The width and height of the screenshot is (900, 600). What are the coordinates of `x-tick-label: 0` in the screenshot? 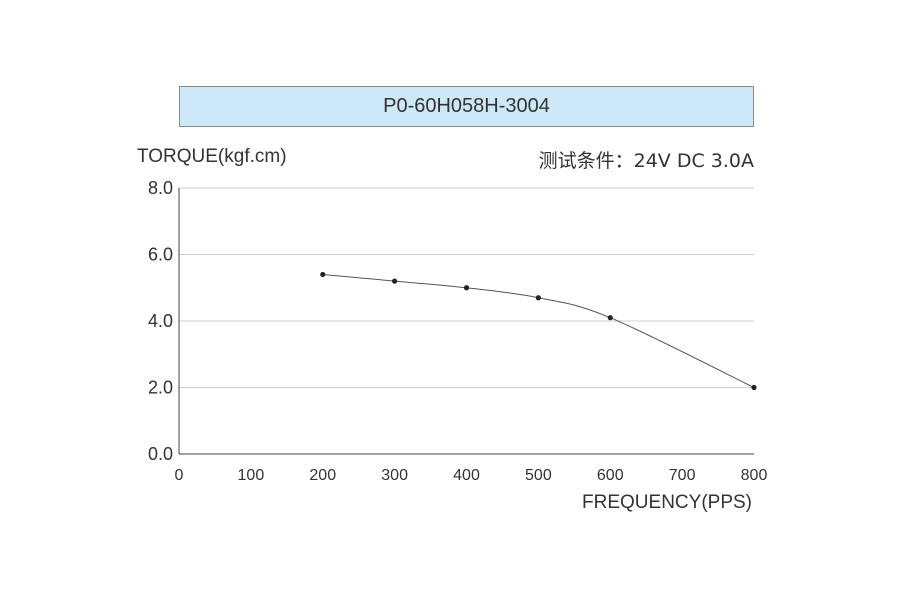 It's located at (179, 475).